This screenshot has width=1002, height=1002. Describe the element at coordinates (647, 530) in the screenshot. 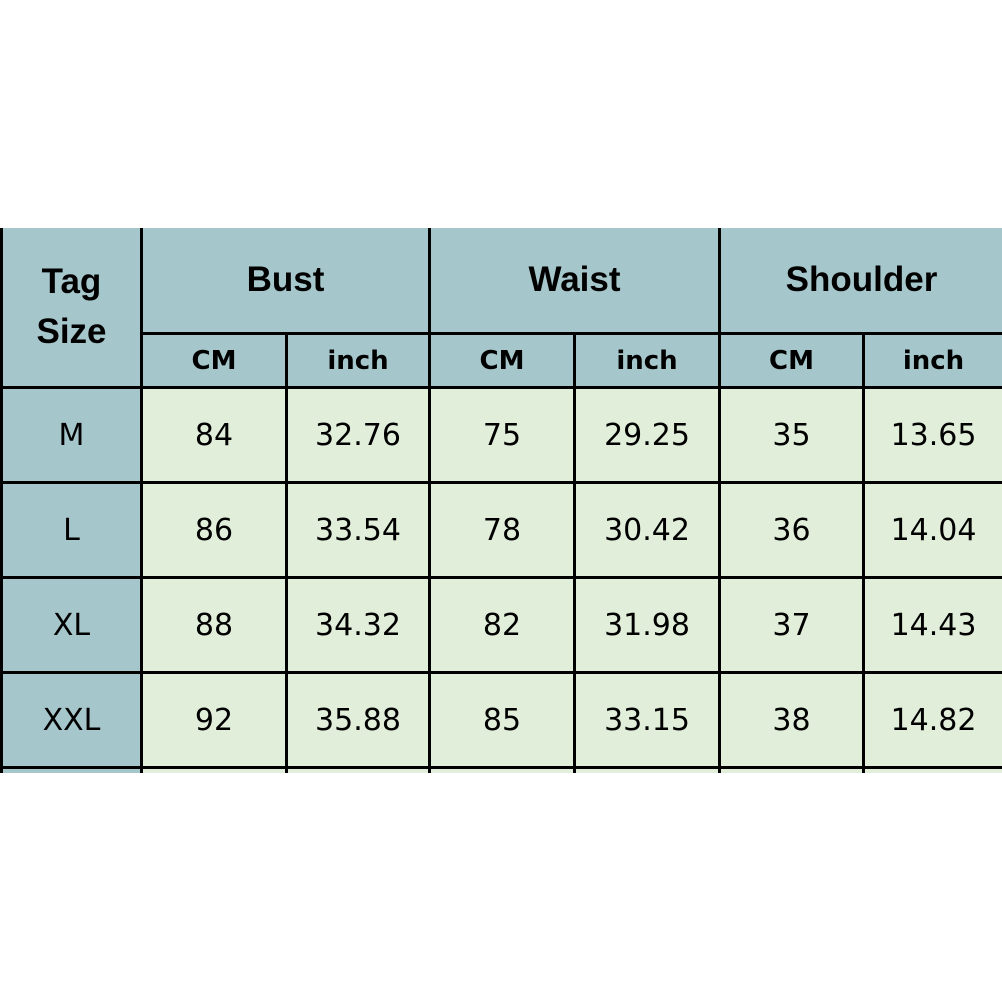

I see `waist-inch-value: 30.42` at that location.